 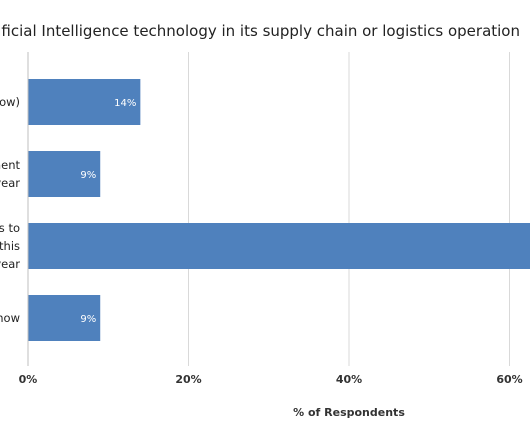 I want to click on category-label: now, so click(x=10, y=318).